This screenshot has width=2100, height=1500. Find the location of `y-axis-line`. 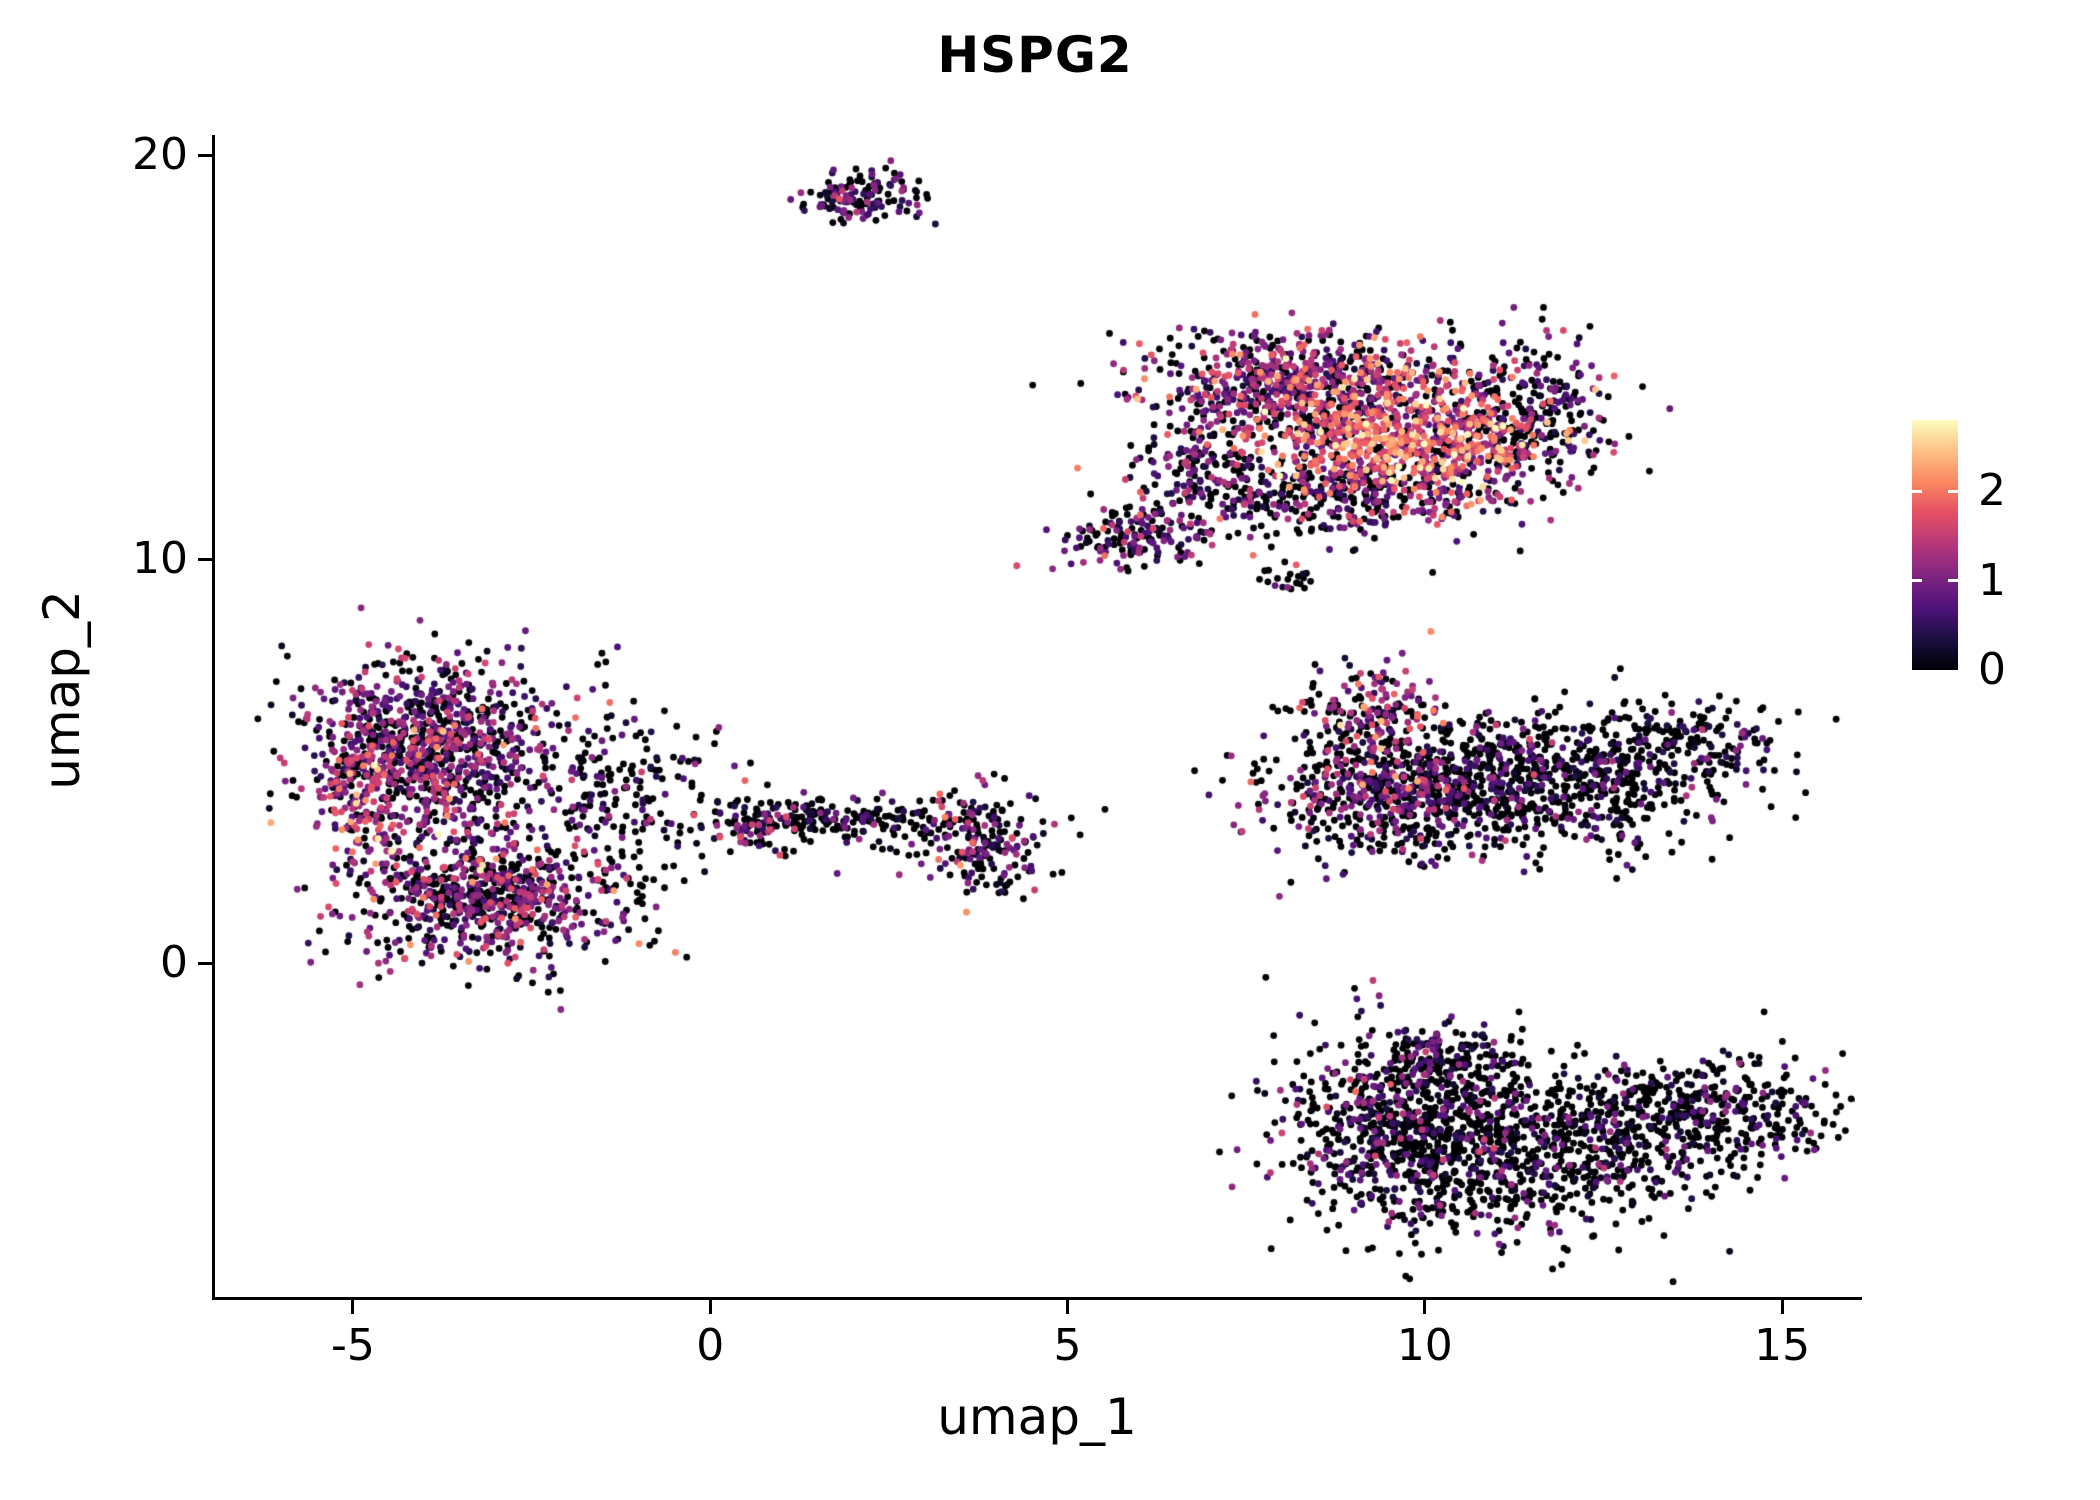

y-axis-line is located at coordinates (213, 717).